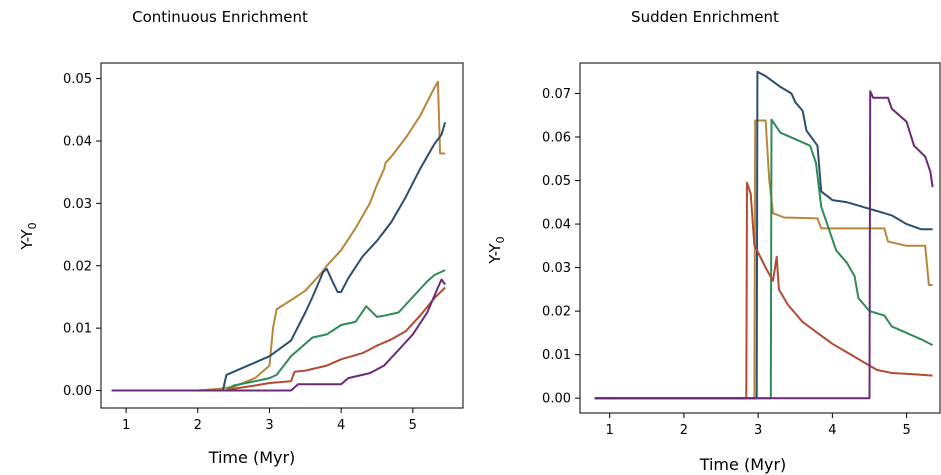 The image size is (941, 475). I want to click on y-tick-label: 0.06, so click(556, 138).